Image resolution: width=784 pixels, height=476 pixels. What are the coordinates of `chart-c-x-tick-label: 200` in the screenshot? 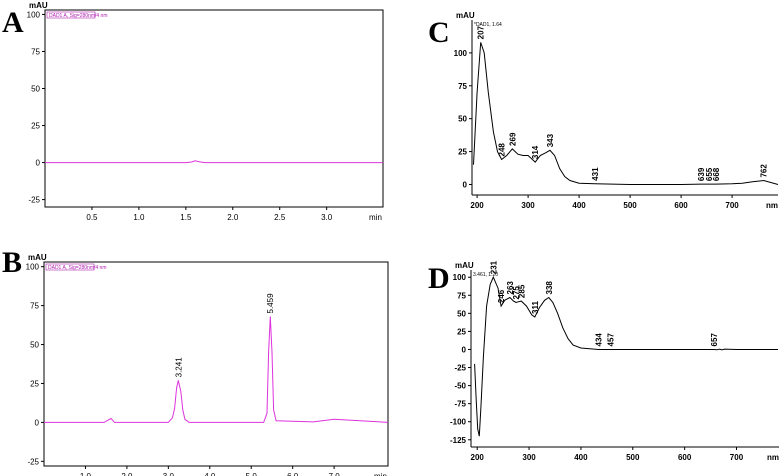 It's located at (477, 205).